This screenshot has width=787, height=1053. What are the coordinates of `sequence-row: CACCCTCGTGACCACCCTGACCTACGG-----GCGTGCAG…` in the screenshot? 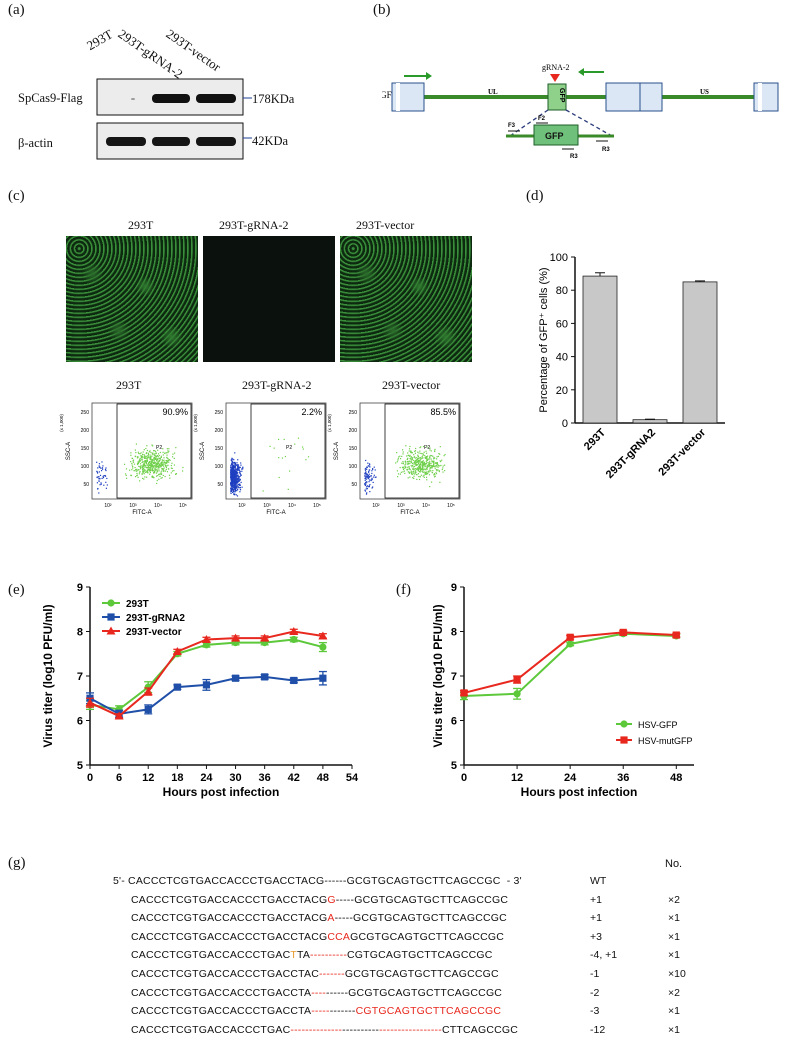 It's located at (393, 903).